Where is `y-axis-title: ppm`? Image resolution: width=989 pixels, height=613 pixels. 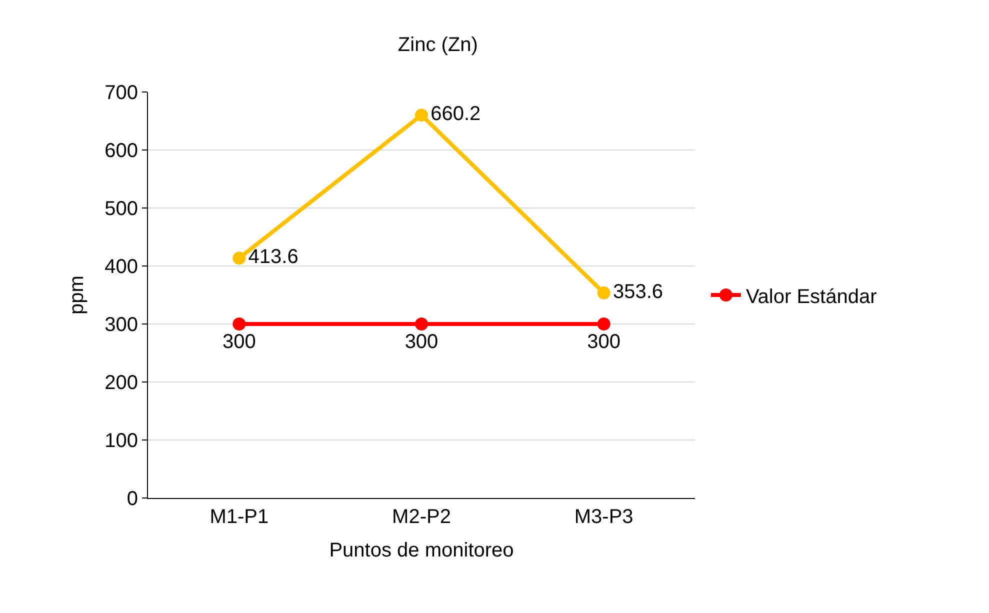
y-axis-title: ppm is located at coordinates (77, 295).